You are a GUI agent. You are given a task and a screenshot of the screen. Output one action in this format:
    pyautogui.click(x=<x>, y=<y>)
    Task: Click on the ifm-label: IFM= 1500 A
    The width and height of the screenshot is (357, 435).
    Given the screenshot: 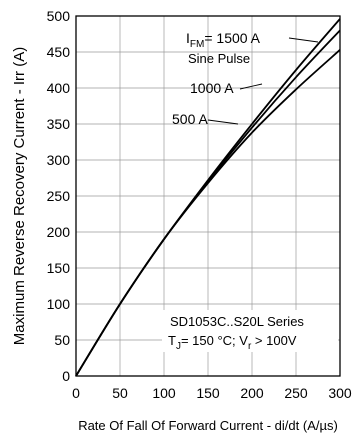 What is the action you would take?
    pyautogui.click(x=223, y=40)
    